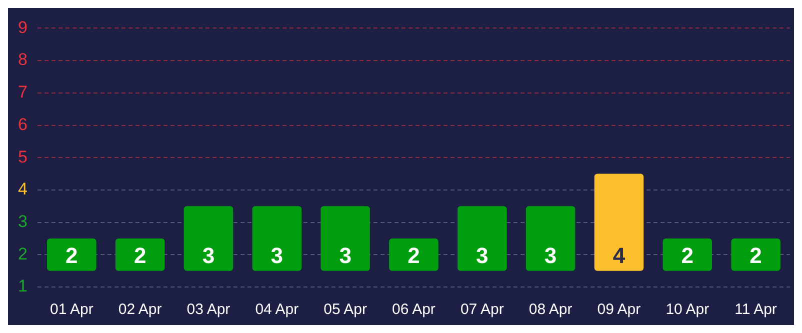  I want to click on y-tick-label: 8, so click(23, 60).